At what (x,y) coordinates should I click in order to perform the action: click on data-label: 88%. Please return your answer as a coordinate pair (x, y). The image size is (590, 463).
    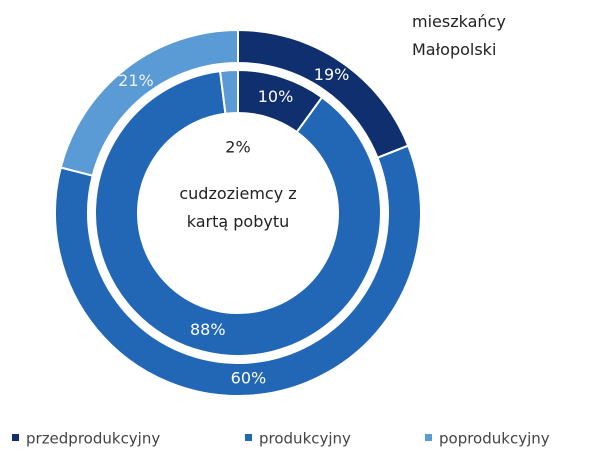
    Looking at the image, I should click on (208, 329).